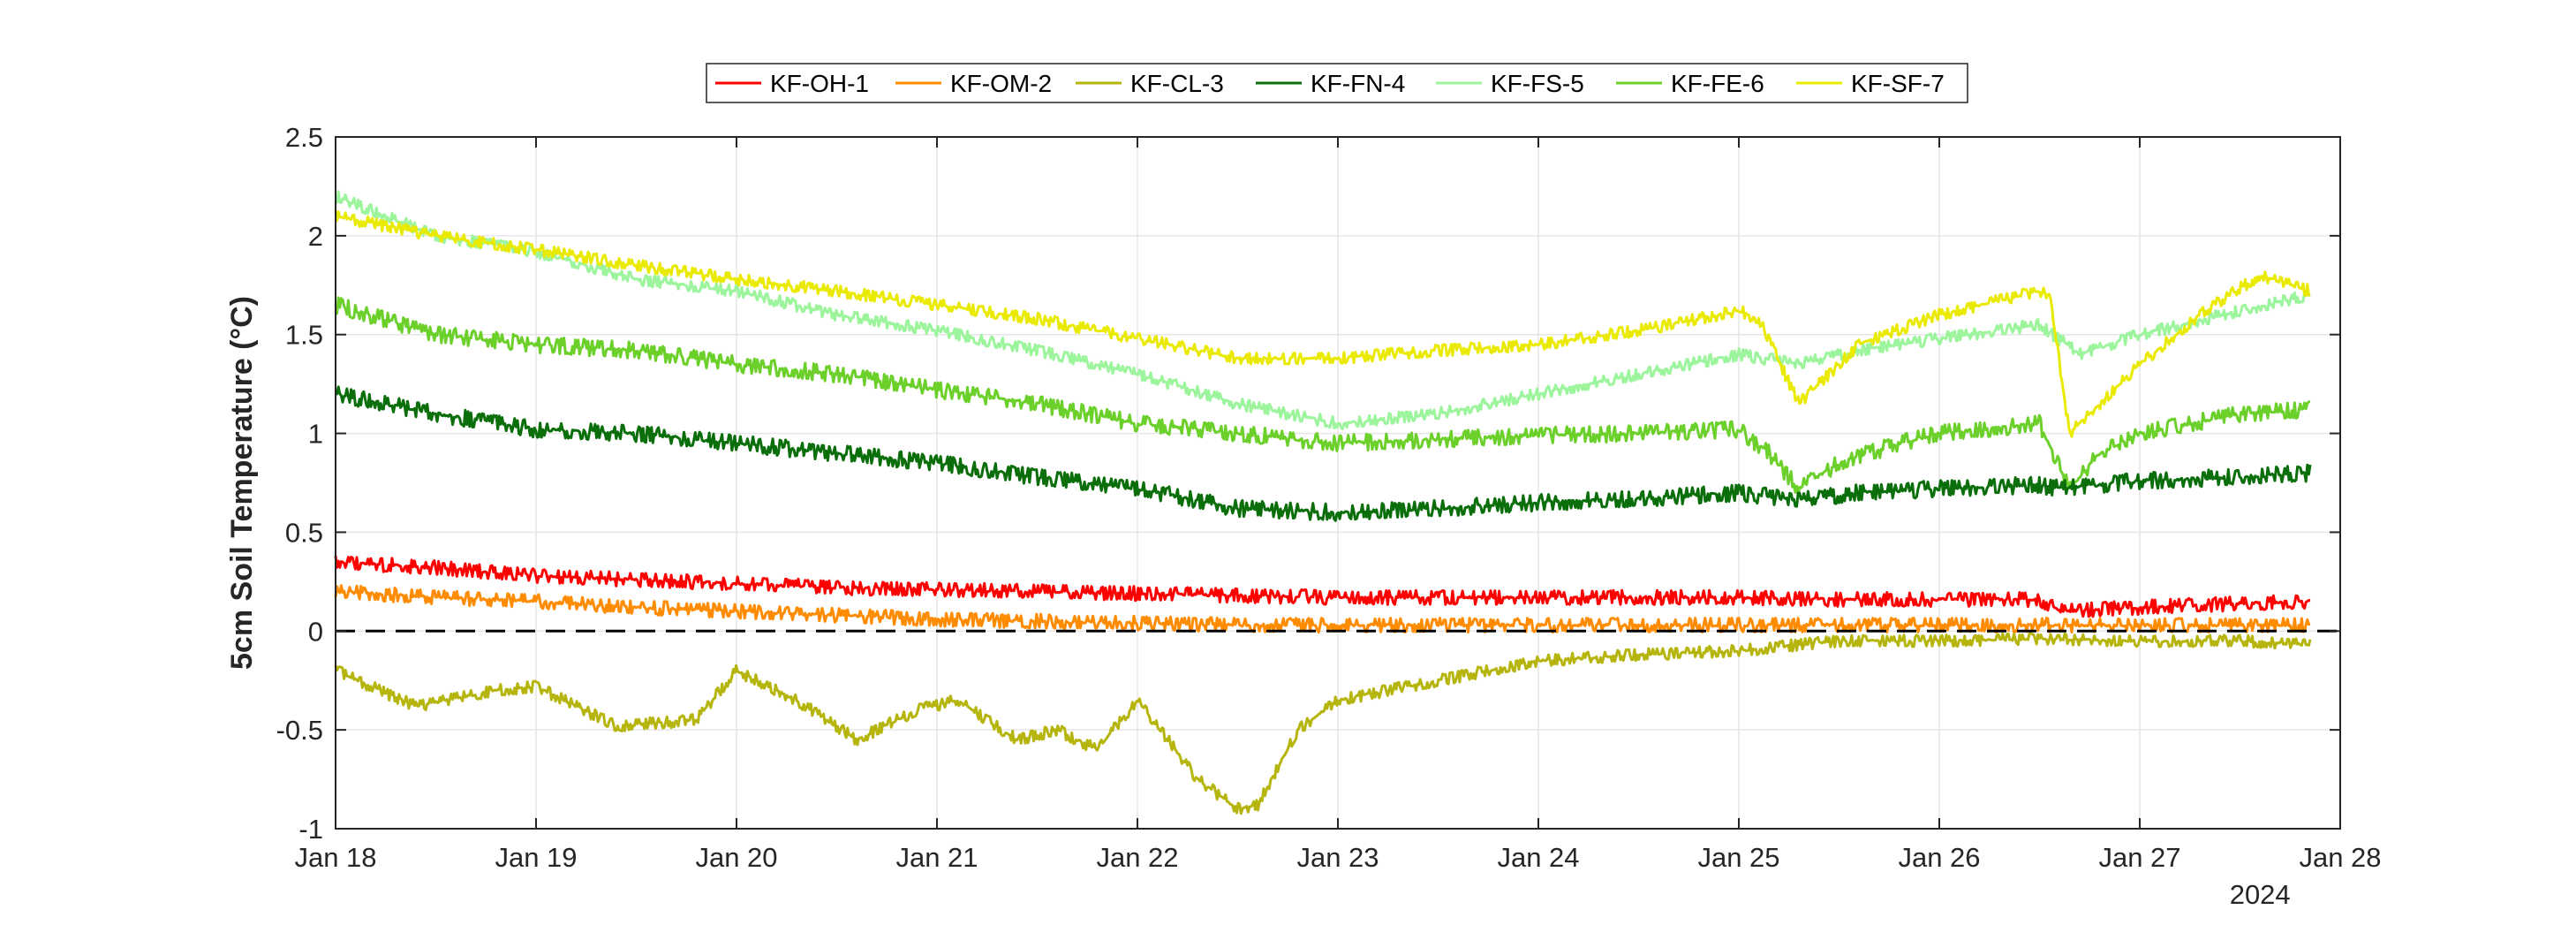 The image size is (2576, 925). What do you see at coordinates (304, 532) in the screenshot?
I see `y-tick-label: 0.5` at bounding box center [304, 532].